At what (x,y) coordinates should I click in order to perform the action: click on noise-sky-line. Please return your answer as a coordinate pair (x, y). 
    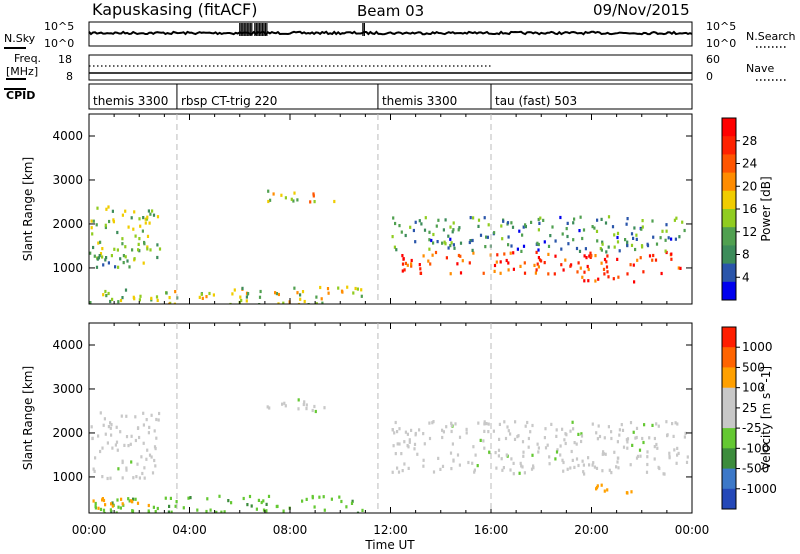
    Looking at the image, I should click on (390, 33).